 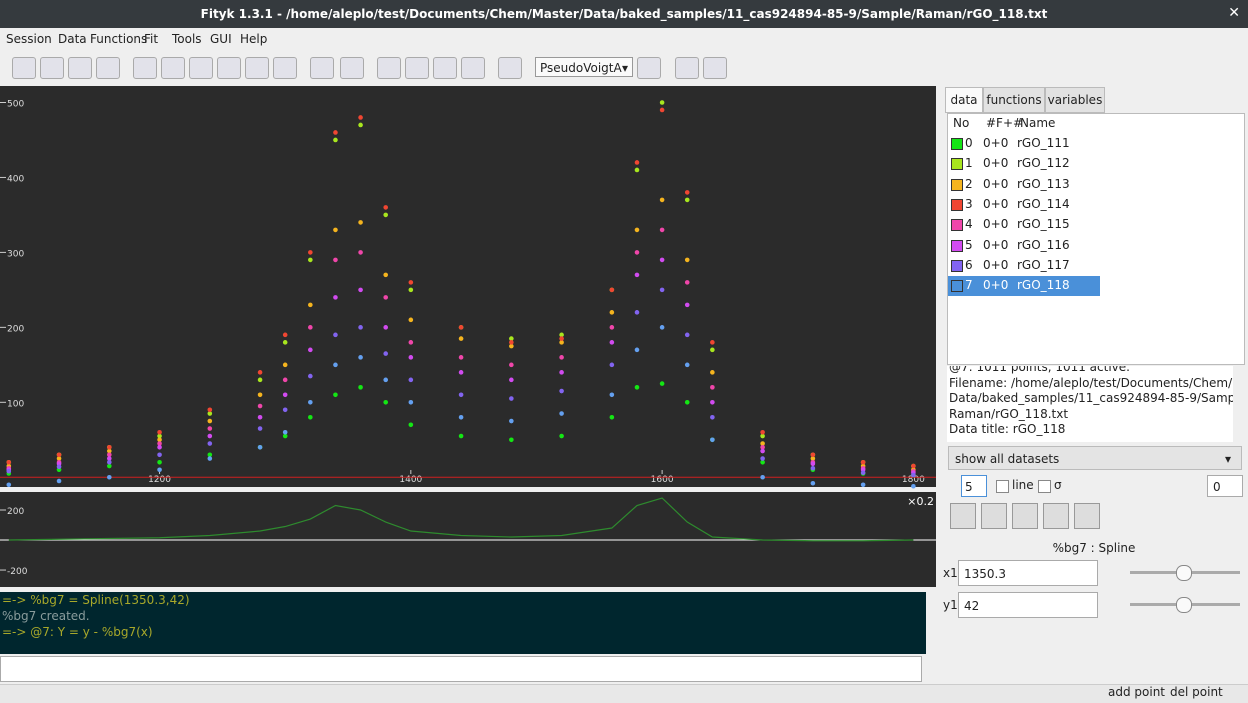 What do you see at coordinates (920, 501) in the screenshot?
I see `annotation: ×0.2` at bounding box center [920, 501].